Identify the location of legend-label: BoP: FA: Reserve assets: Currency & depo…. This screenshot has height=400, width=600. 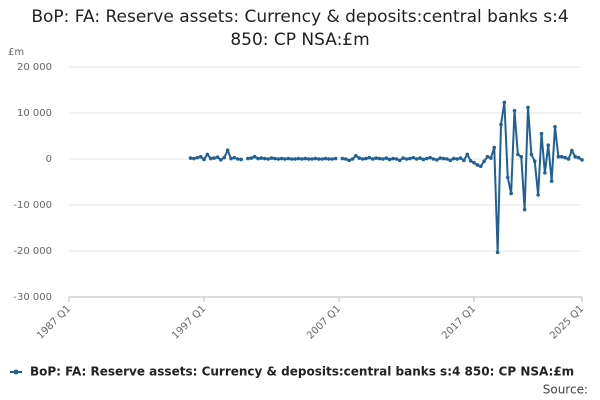
(302, 372).